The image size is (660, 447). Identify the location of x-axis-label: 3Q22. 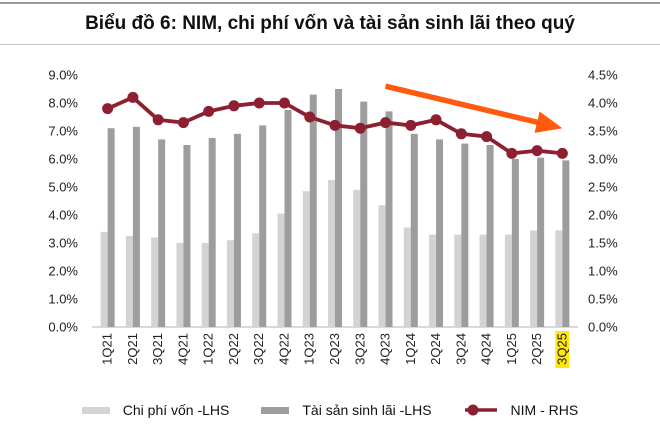
(258, 349).